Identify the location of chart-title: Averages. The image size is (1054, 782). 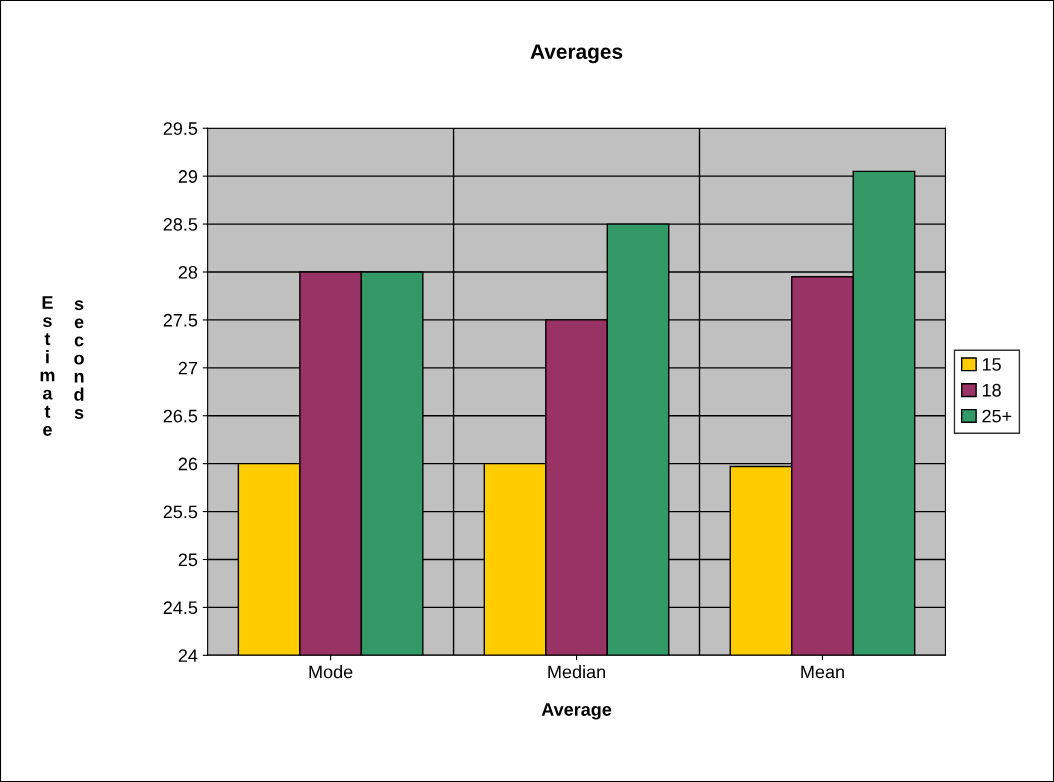
(576, 54).